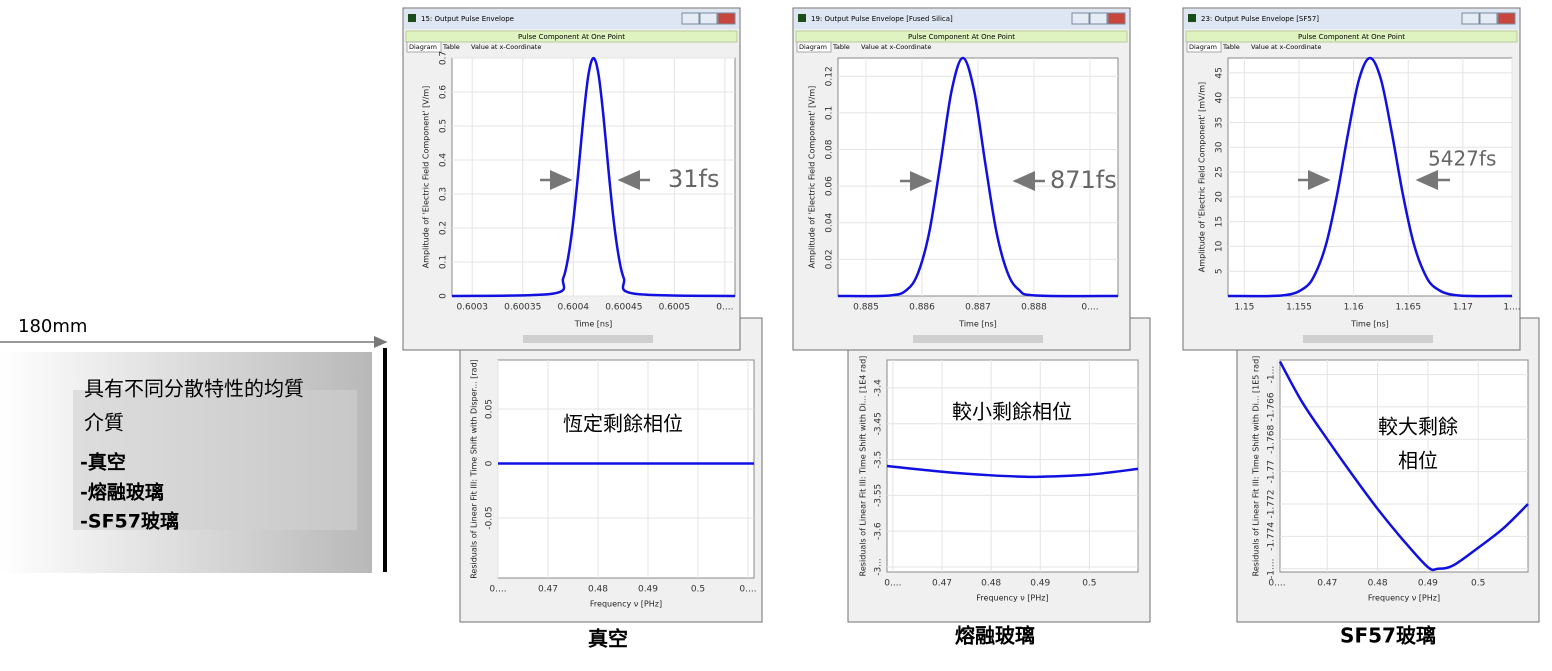 The width and height of the screenshot is (1552, 671). Describe the element at coordinates (1418, 427) in the screenshot. I see `annotation: 較大剩餘` at that location.